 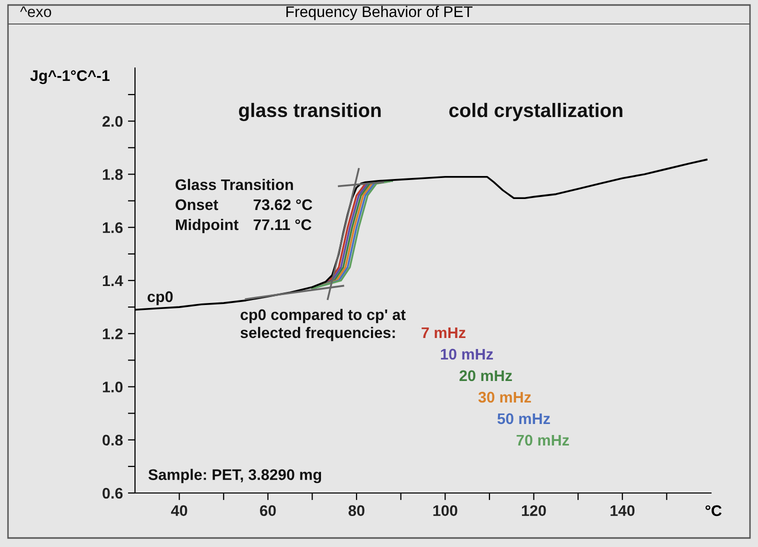 I want to click on y-tick-label: 2.0, so click(x=112, y=121).